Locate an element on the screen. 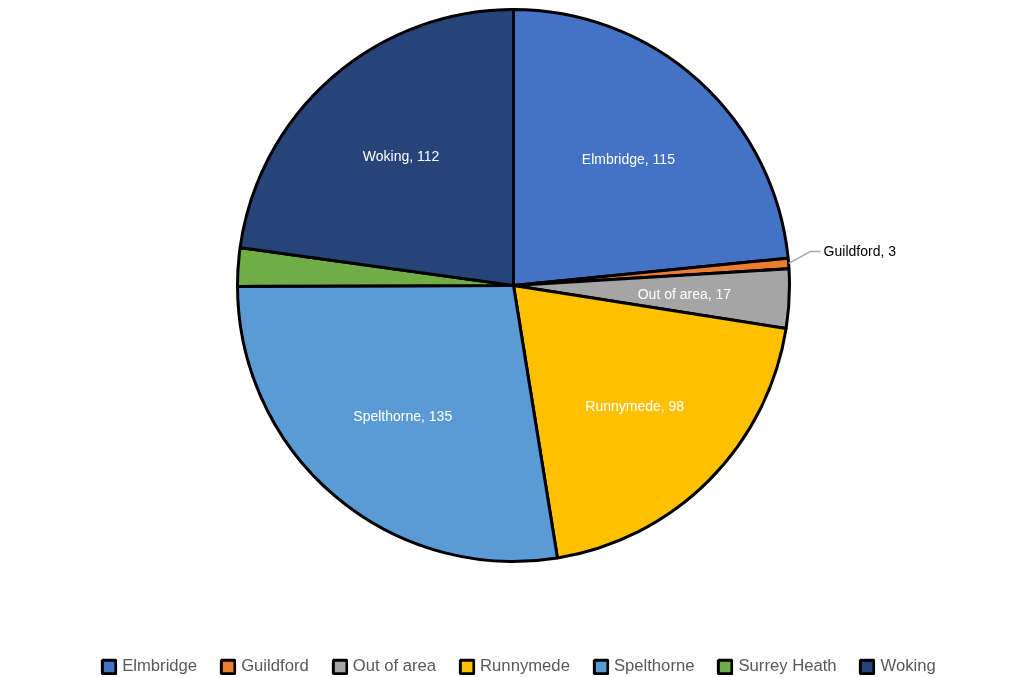  data-label: Woking, 112 is located at coordinates (401, 156).